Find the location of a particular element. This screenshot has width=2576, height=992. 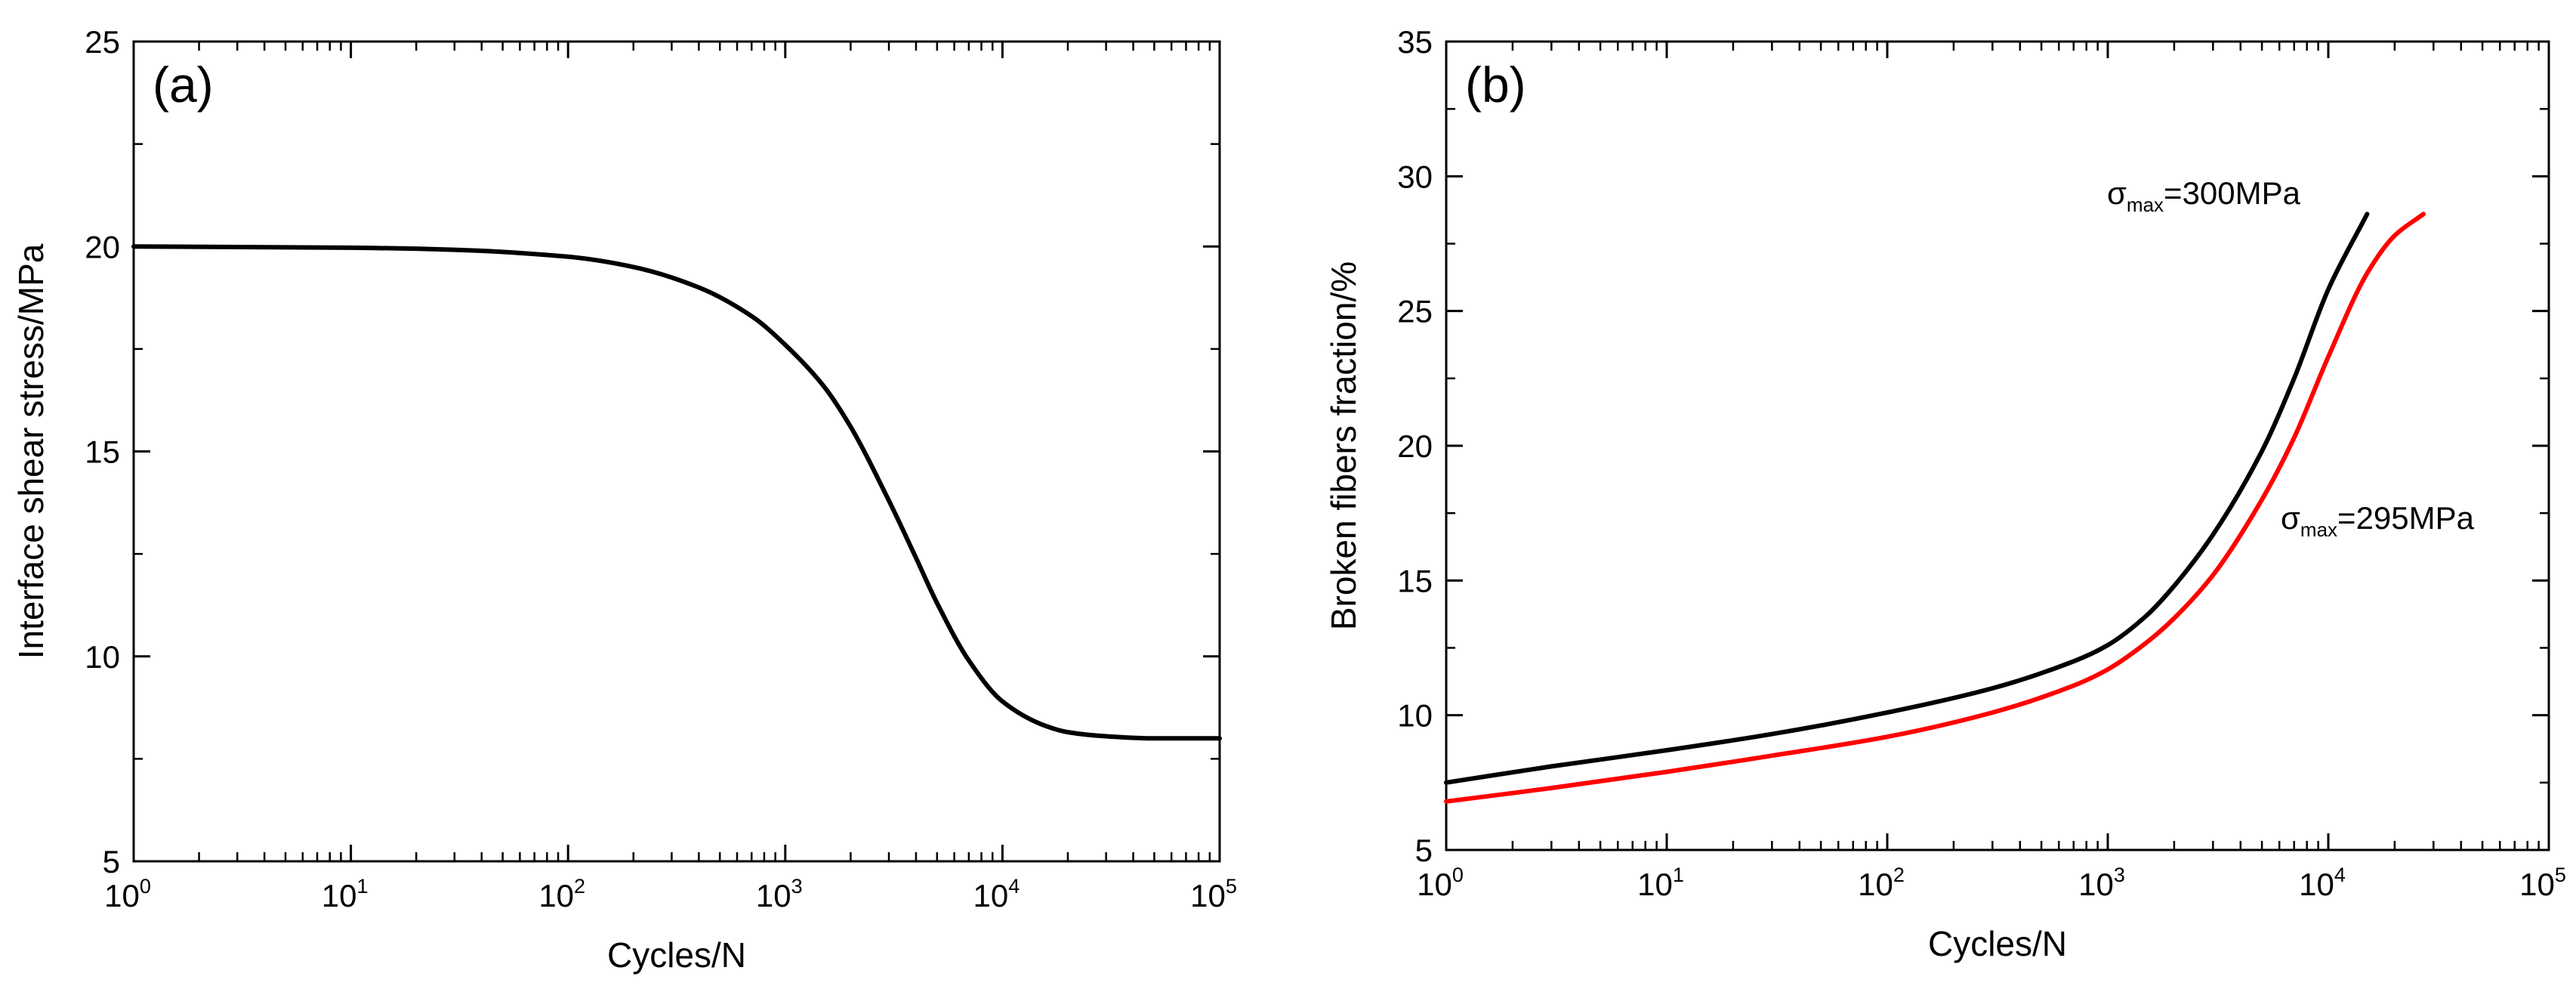

annotation-value: =295MPa is located at coordinates (2406, 518).